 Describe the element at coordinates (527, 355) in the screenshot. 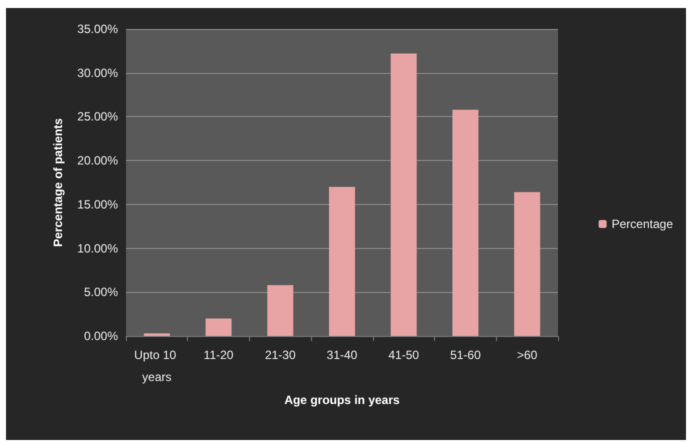

I see `x-tick-label: >60` at that location.